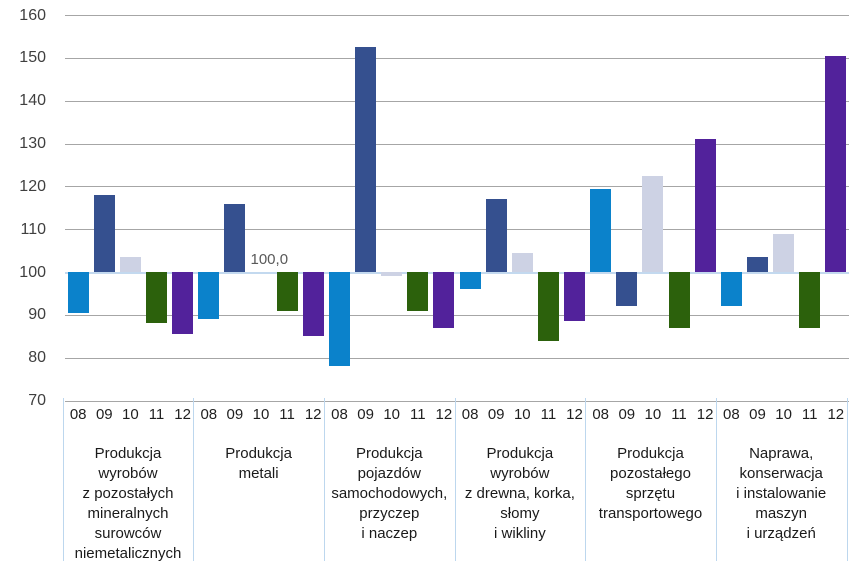 This screenshot has width=858, height=585. I want to click on bar-12-group3, so click(444, 300).